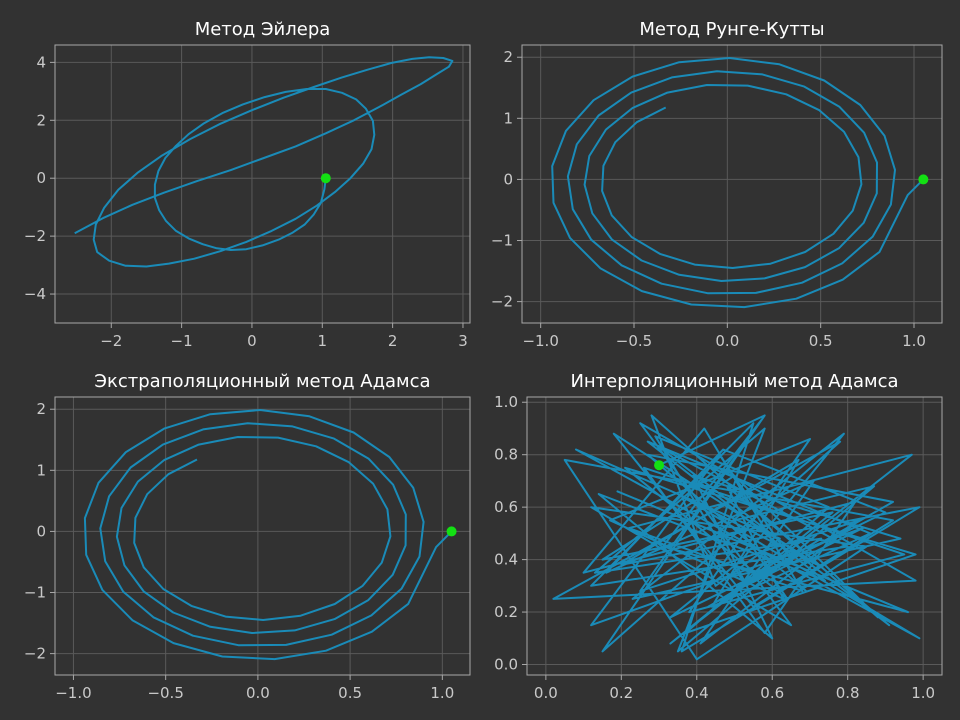 Image resolution: width=960 pixels, height=720 pixels. Describe the element at coordinates (731, 29) in the screenshot. I see `subplot-title: Метод Рунге-Кутты` at that location.